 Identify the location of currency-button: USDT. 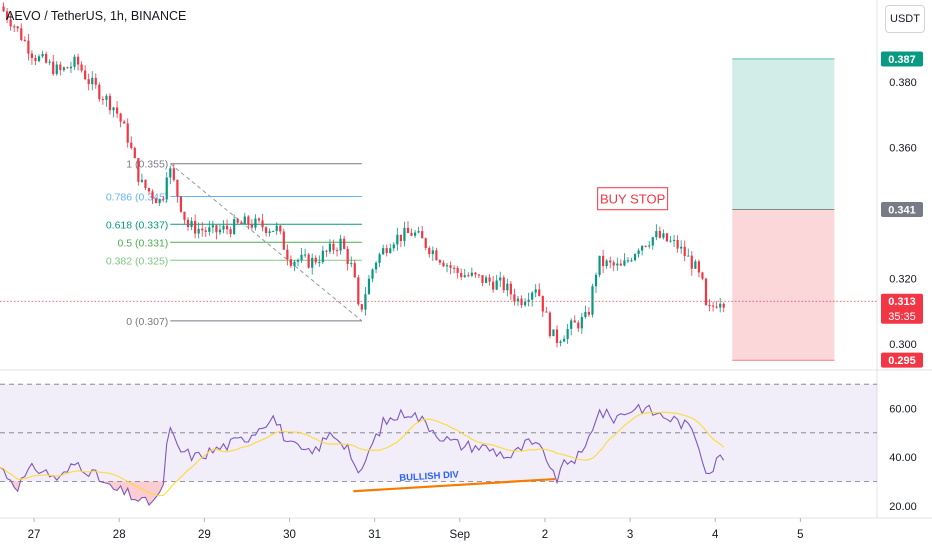
(905, 19).